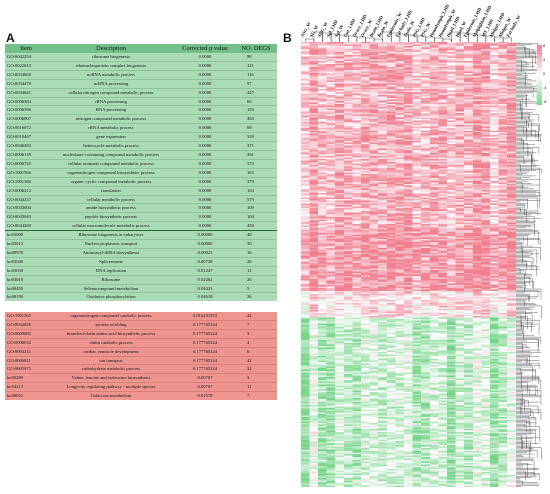 This screenshot has height=494, width=550. I want to click on cell-pvalue: 0.00738, so click(205, 261).